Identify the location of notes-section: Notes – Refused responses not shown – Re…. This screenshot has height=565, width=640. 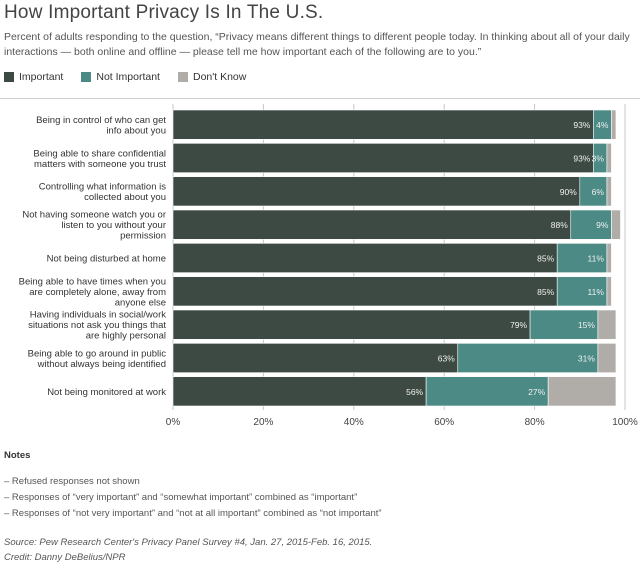
(314, 486).